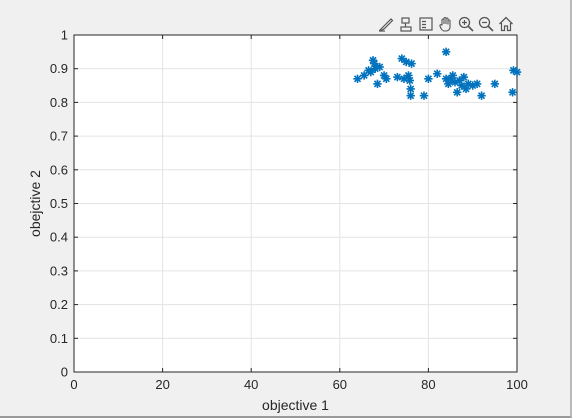  What do you see at coordinates (59, 68) in the screenshot?
I see `y-tick-label: 0.9` at bounding box center [59, 68].